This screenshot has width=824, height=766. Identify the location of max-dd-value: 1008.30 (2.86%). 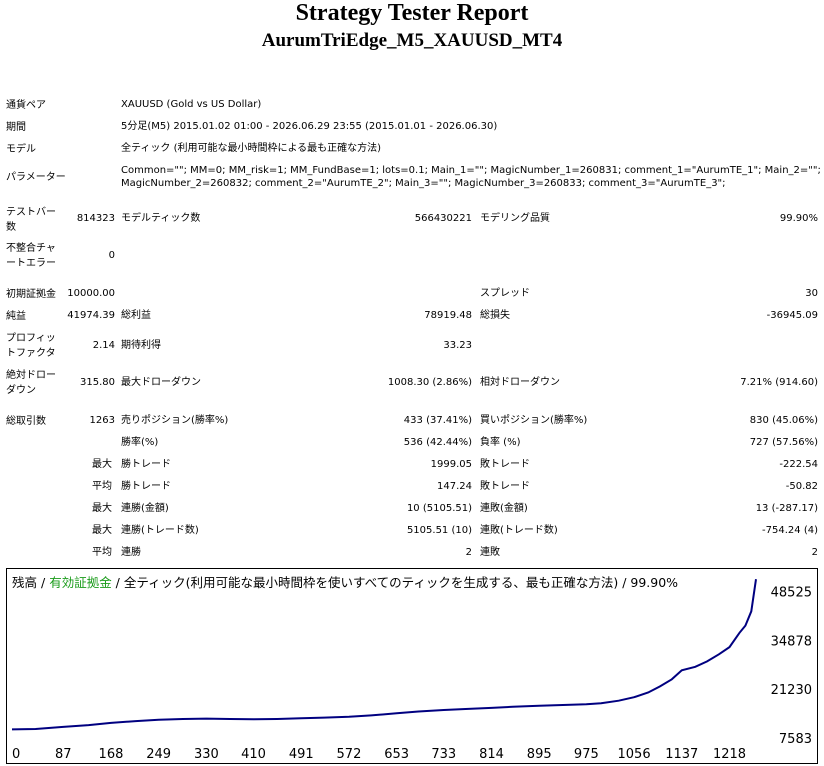
(429, 382).